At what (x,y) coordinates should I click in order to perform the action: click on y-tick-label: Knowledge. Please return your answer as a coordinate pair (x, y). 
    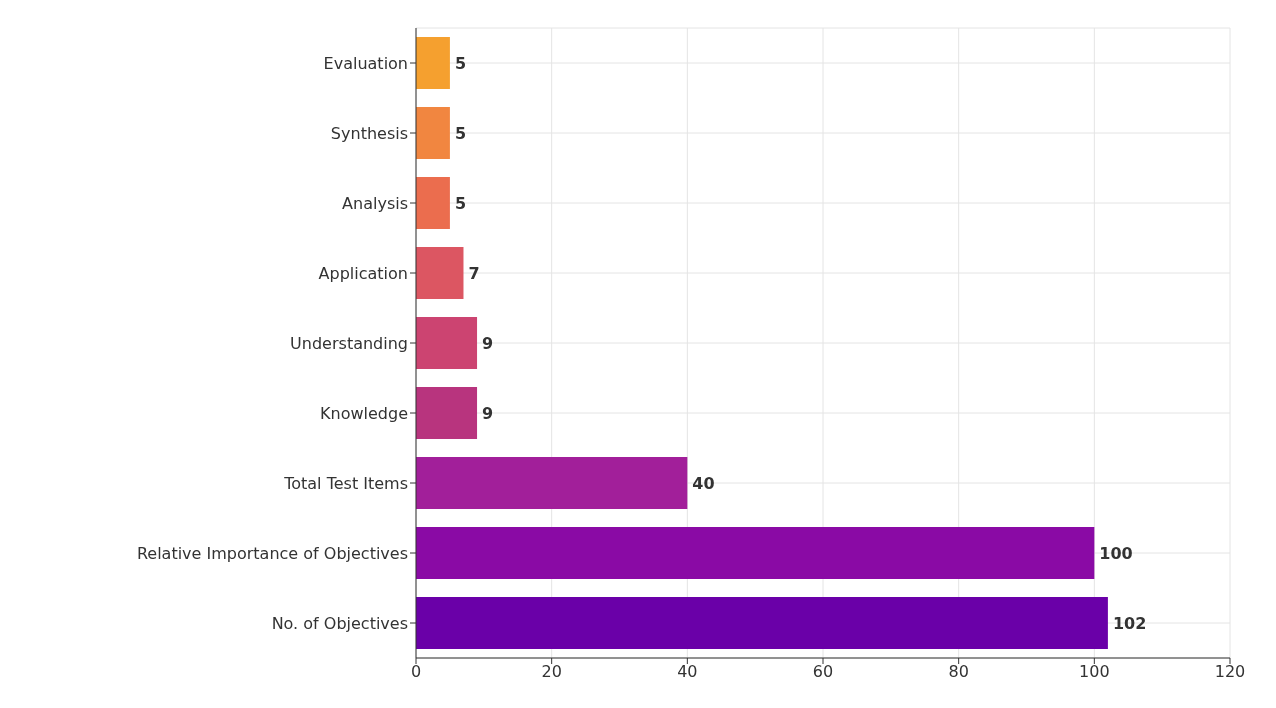
    Looking at the image, I should click on (364, 413).